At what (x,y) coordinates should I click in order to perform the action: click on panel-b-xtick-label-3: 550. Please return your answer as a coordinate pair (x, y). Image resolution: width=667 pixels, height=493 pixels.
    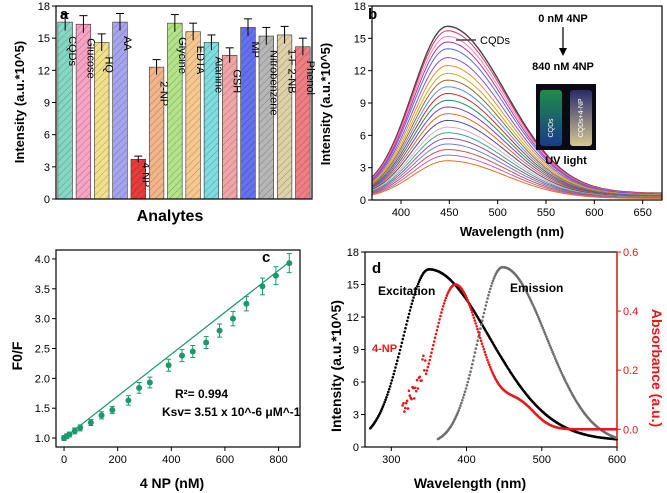
    Looking at the image, I should click on (546, 213).